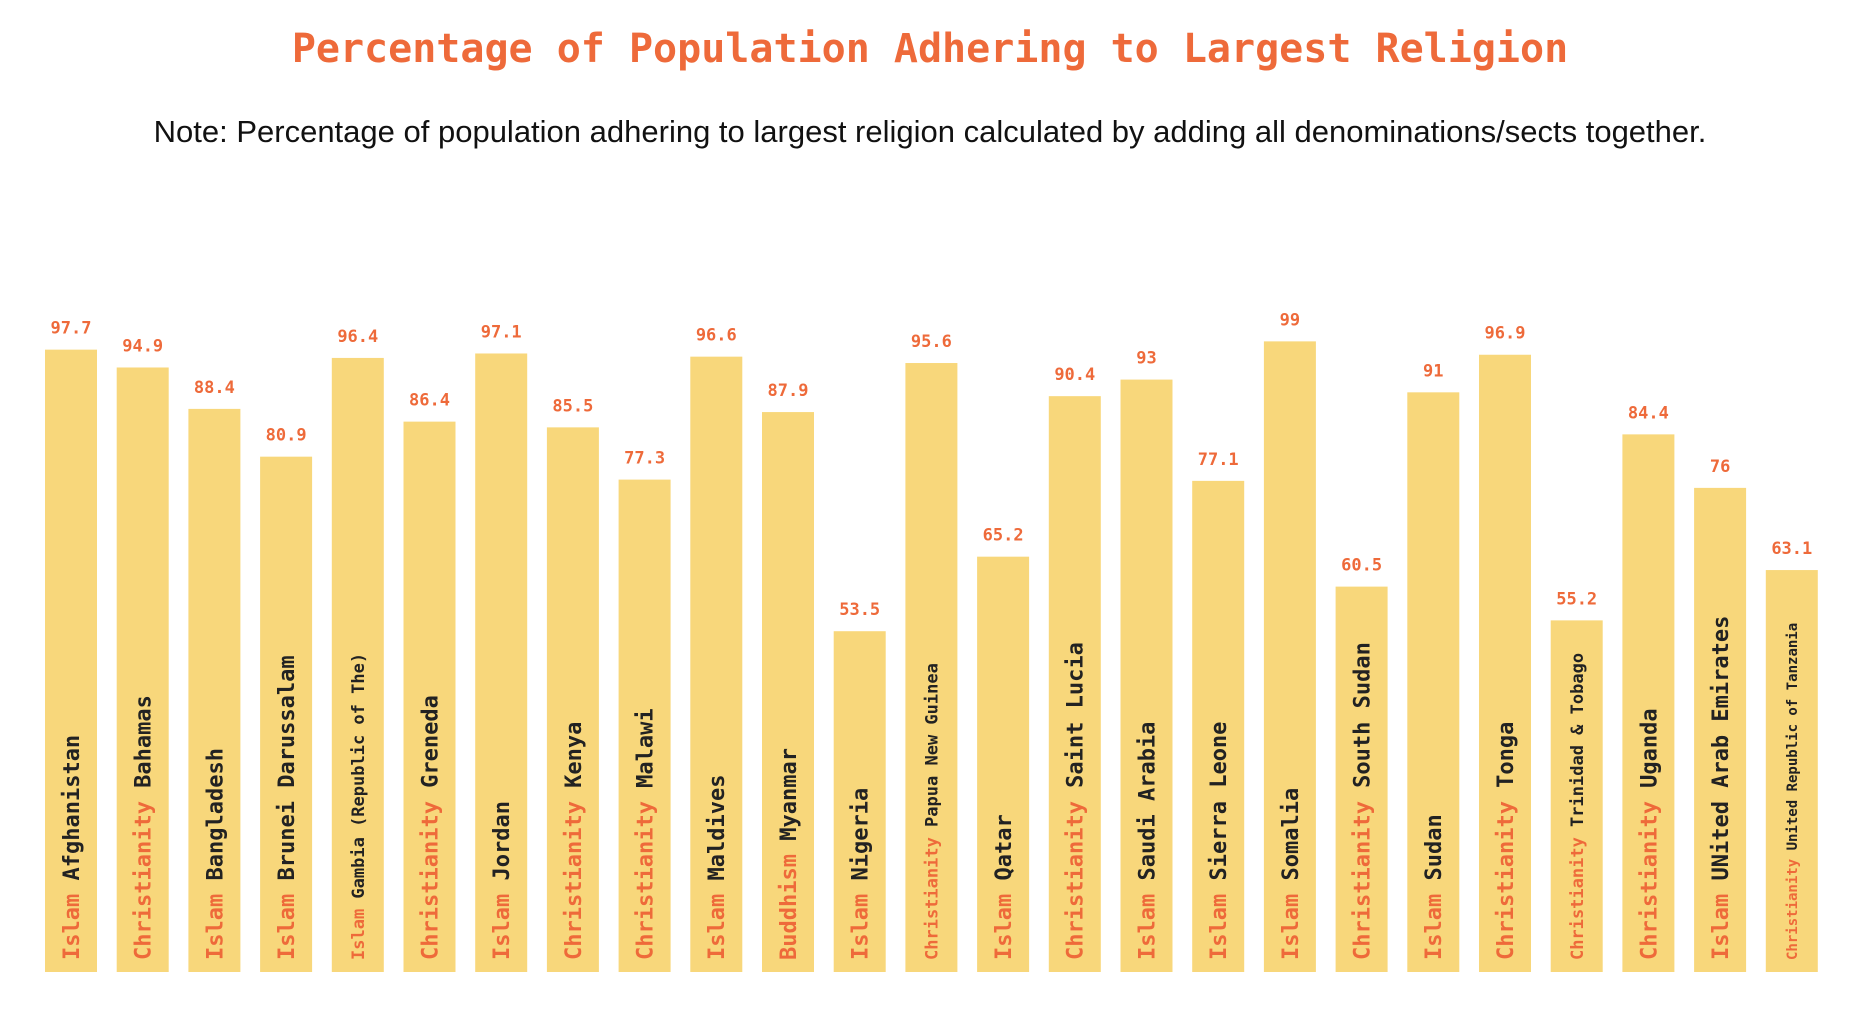 This screenshot has height=1025, width=1860. Describe the element at coordinates (215, 854) in the screenshot. I see `bar-label: Islam Bangladesh` at that location.